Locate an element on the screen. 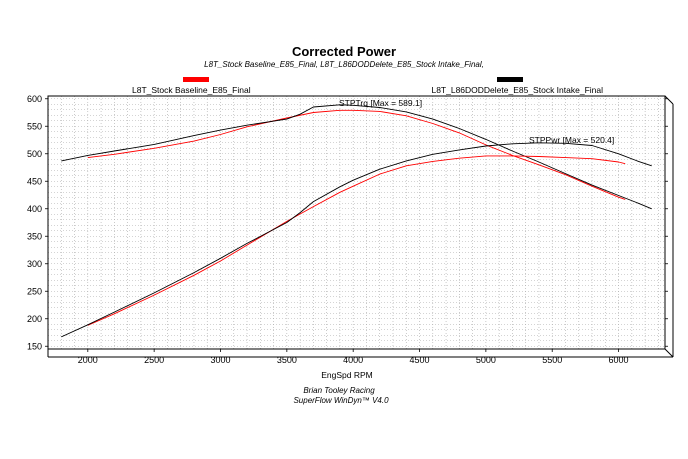 This screenshot has height=459, width=688. legend-swatch-dod-delete is located at coordinates (510, 79).